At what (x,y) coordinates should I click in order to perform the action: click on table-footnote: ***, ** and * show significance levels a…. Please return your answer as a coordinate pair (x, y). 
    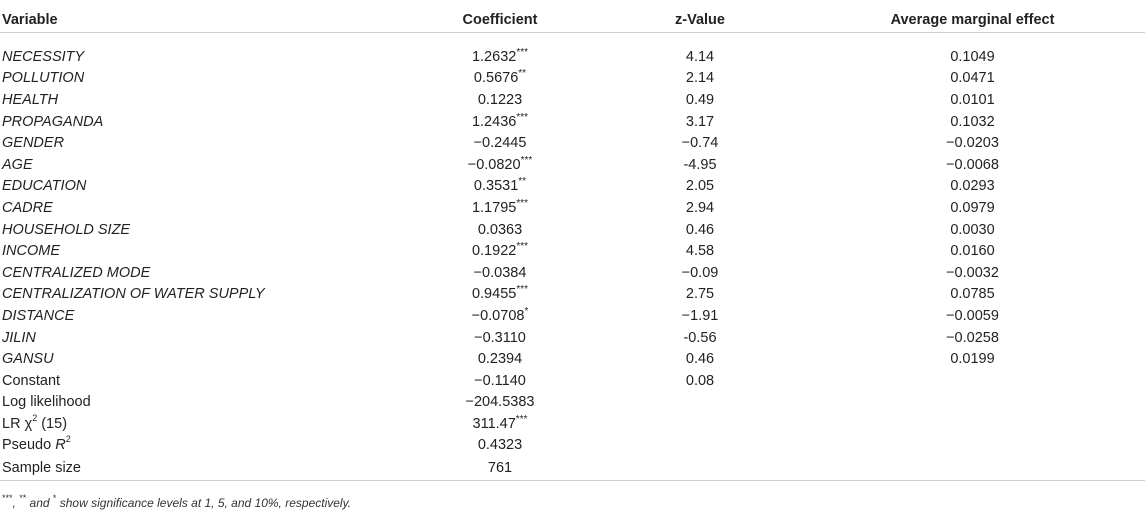
    Looking at the image, I should click on (176, 501).